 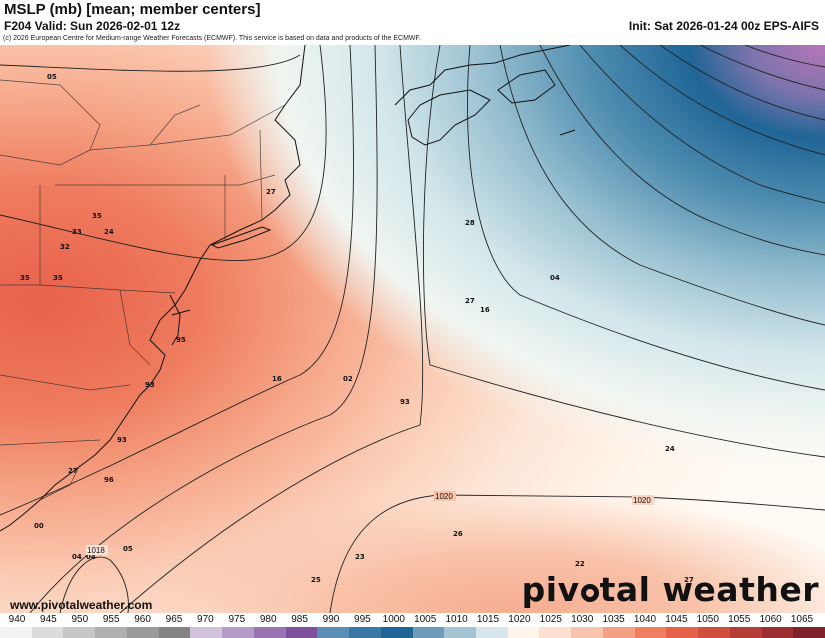 I want to click on colorbar-tick-label: 940, so click(x=17, y=619).